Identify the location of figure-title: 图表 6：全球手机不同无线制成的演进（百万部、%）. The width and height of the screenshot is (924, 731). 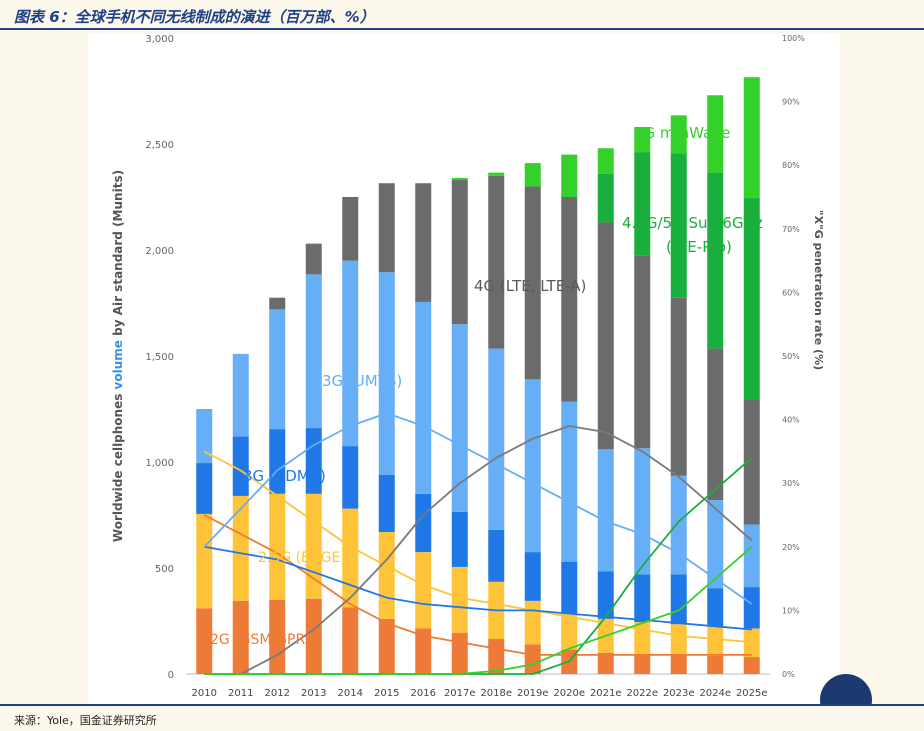
(194, 17).